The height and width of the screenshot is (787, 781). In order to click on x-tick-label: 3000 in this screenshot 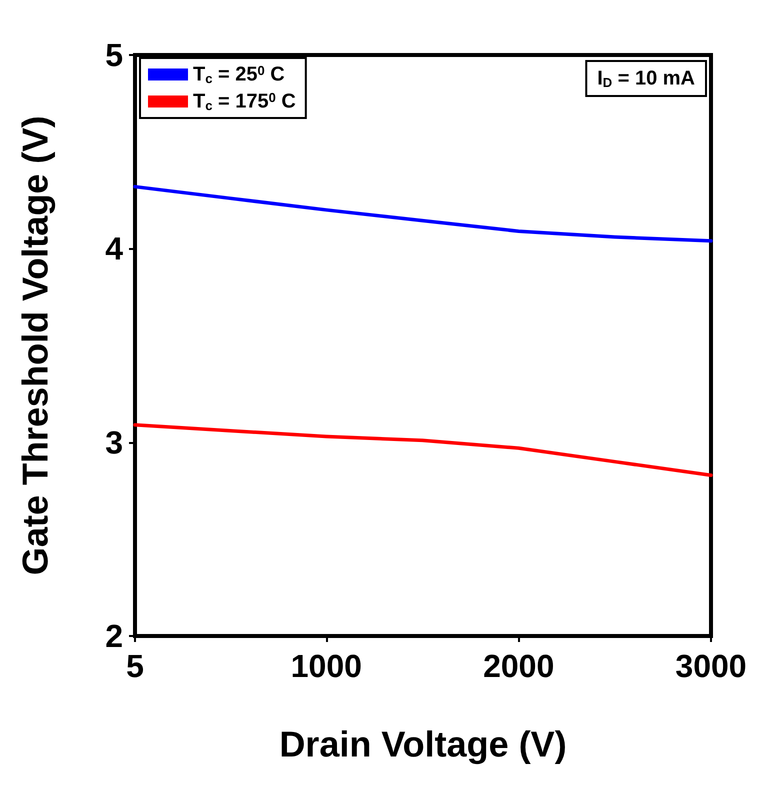, I will do `click(711, 666)`.